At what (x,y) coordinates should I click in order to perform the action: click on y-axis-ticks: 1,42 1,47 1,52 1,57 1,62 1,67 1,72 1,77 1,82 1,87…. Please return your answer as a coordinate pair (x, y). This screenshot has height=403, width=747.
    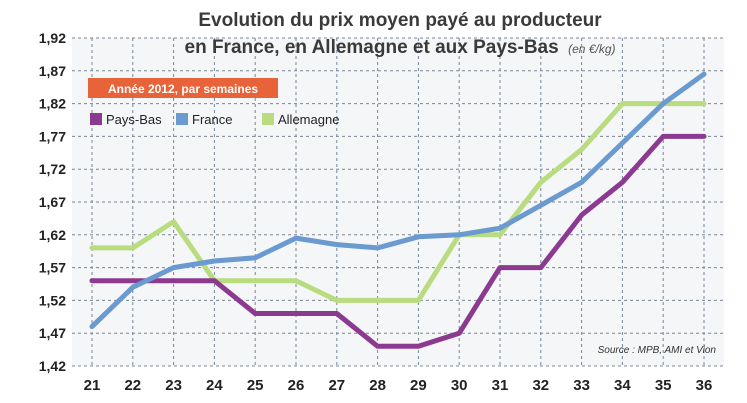
    Looking at the image, I should click on (52, 202).